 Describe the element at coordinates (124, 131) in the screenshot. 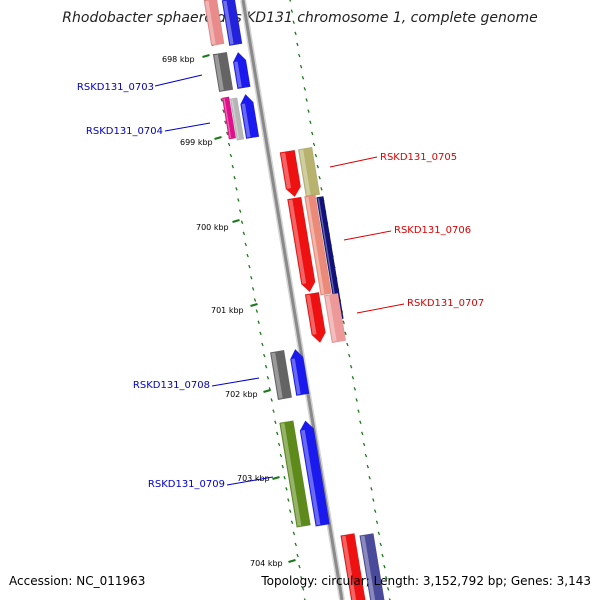

I see `gene-label: RSKD131_0704` at that location.